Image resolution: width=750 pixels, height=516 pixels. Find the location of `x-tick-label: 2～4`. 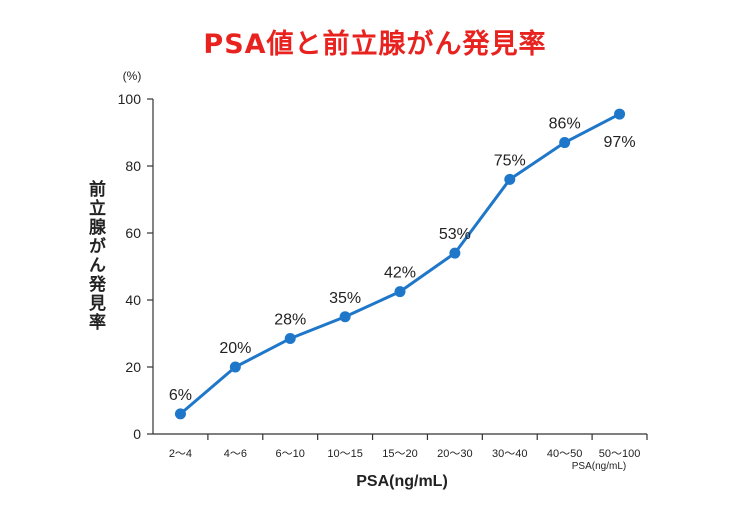

x-tick-label: 2～4 is located at coordinates (180, 454).